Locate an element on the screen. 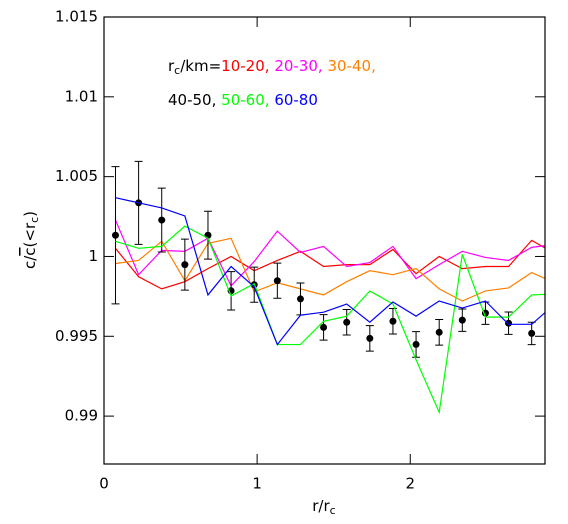 This screenshot has height=524, width=568. y-tick-label: 1.015 is located at coordinates (76, 17).